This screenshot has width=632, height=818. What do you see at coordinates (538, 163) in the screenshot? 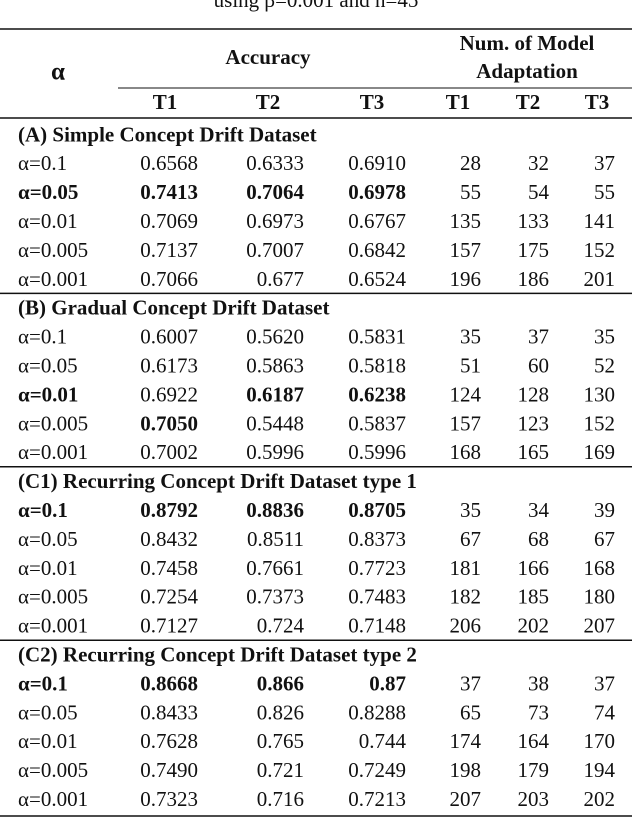
I see `value-cell: 32` at bounding box center [538, 163].